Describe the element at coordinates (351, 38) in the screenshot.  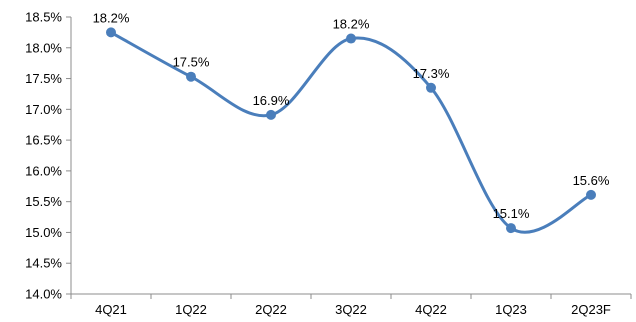
I see `data-point-3q22` at that location.